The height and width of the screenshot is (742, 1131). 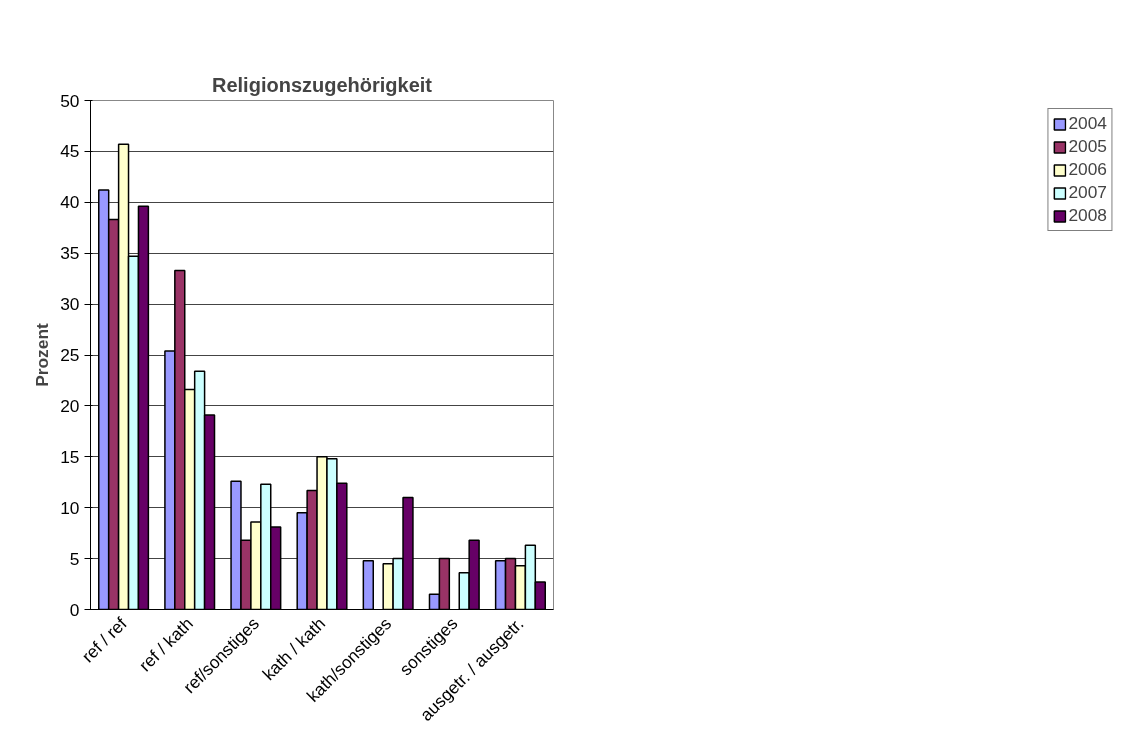 What do you see at coordinates (42, 355) in the screenshot?
I see `y-axis-title: Prozent` at bounding box center [42, 355].